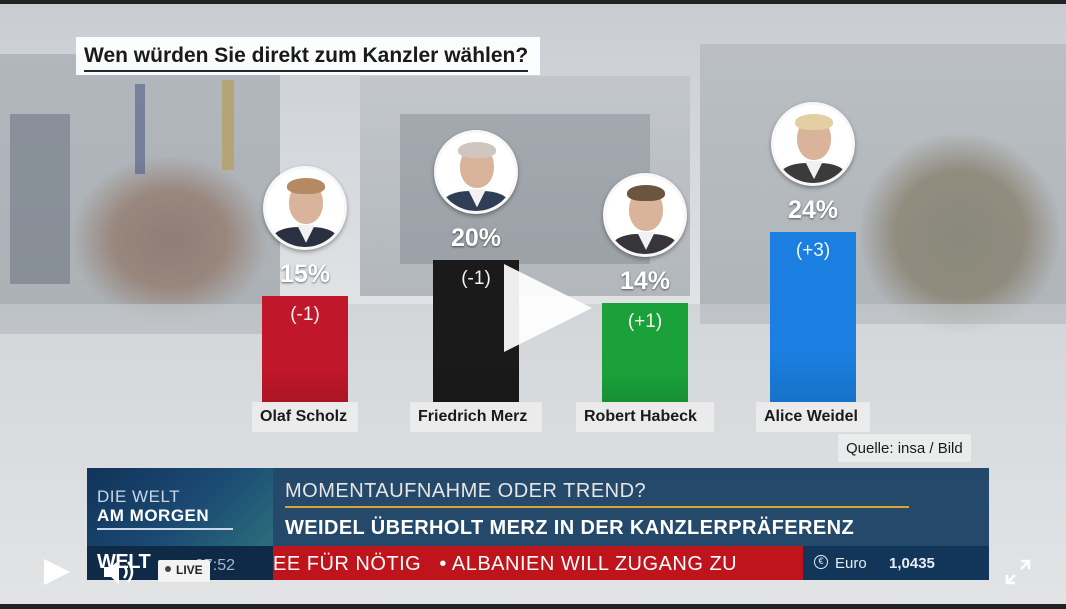 The image size is (1066, 609). What do you see at coordinates (306, 71) in the screenshot?
I see `chart-title-underline` at bounding box center [306, 71].